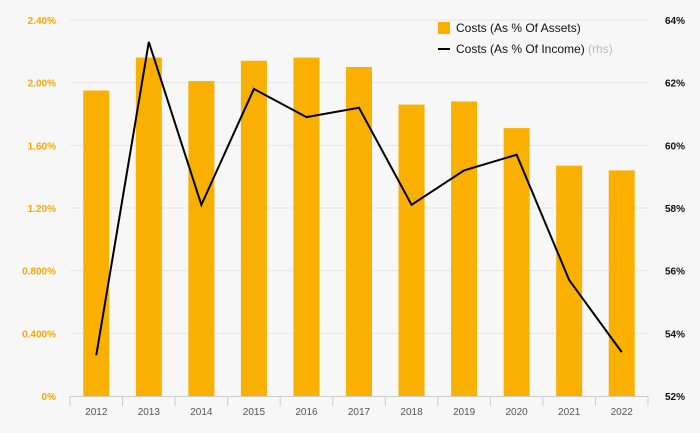 Image resolution: width=700 pixels, height=433 pixels. I want to click on x-axis-tick-label: 2019, so click(464, 412).